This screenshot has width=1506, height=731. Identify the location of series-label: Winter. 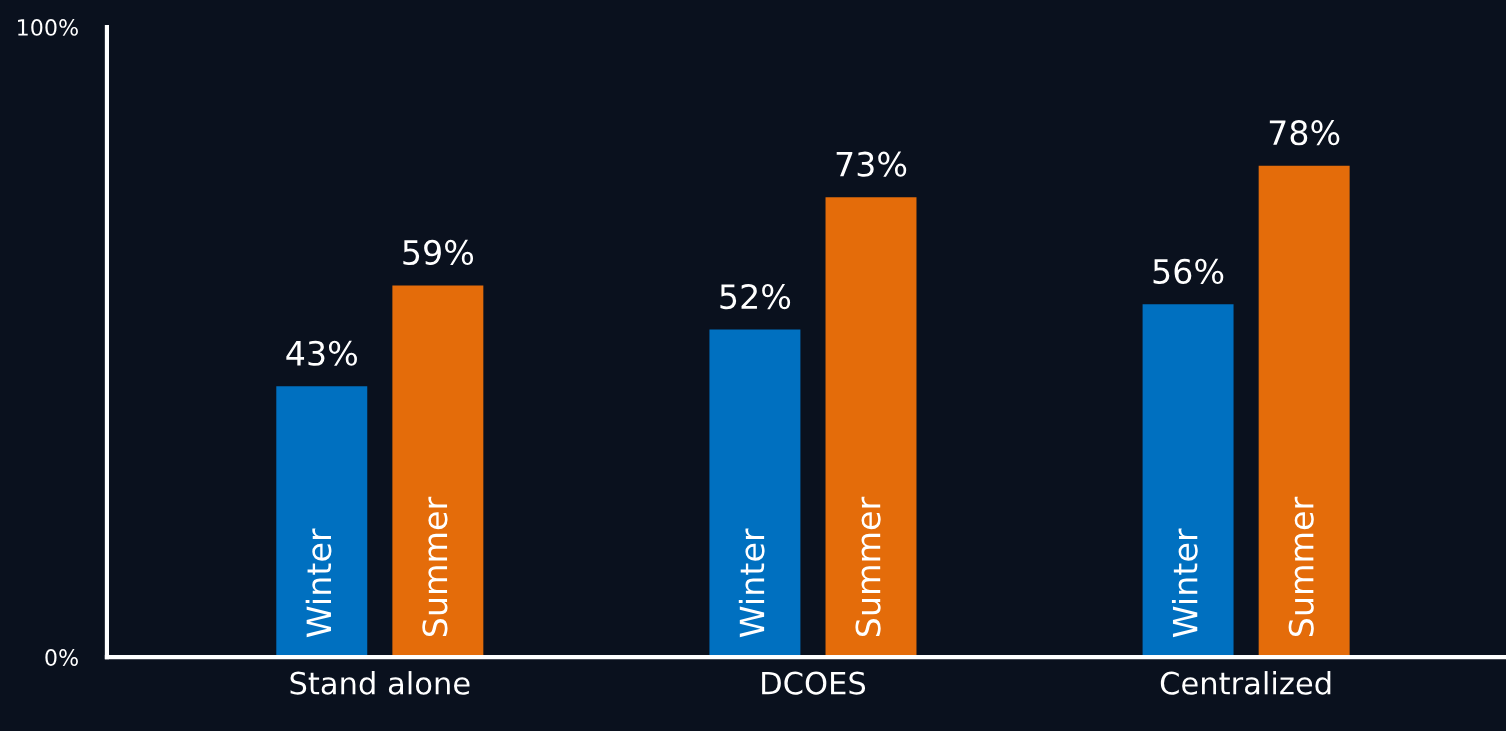
(318, 583).